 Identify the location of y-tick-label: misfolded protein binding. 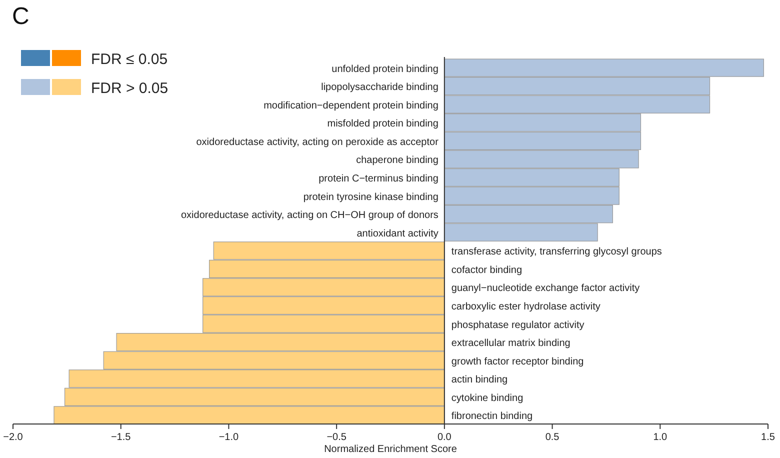
(382, 124).